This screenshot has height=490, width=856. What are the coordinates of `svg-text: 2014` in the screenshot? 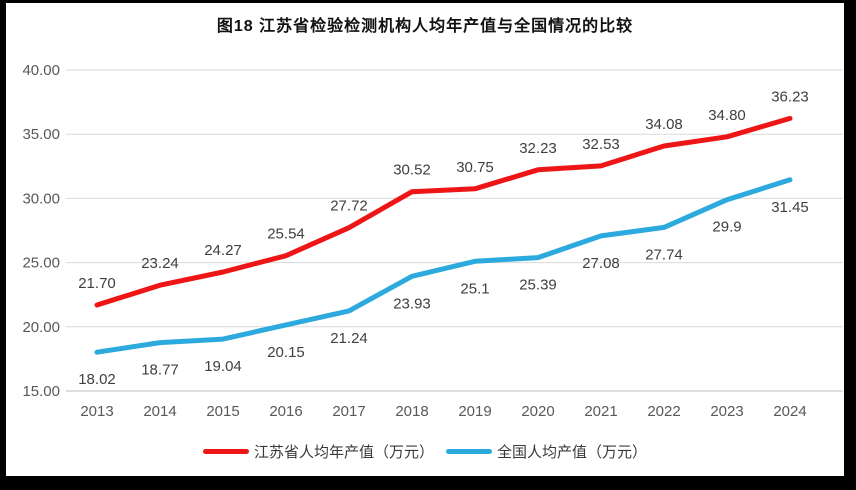 It's located at (159, 411).